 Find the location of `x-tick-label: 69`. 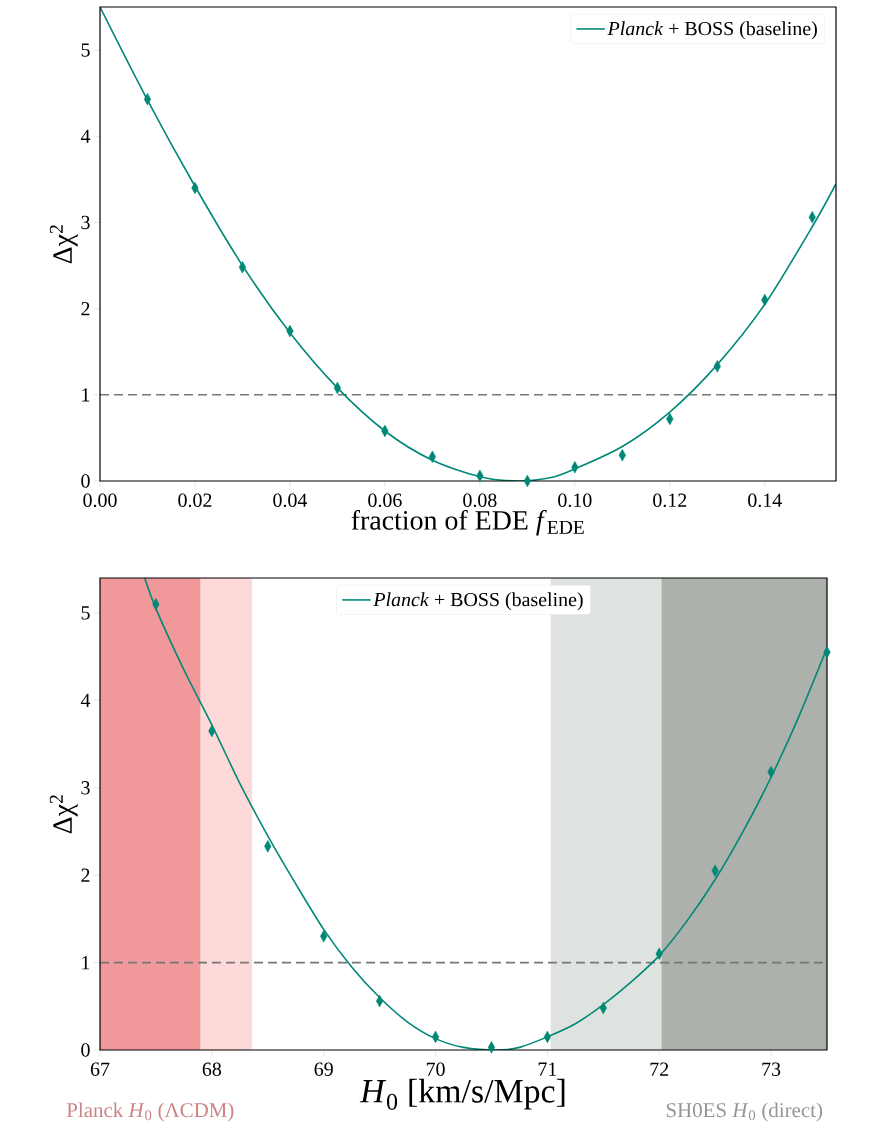

x-tick-label: 69 is located at coordinates (323, 1069).